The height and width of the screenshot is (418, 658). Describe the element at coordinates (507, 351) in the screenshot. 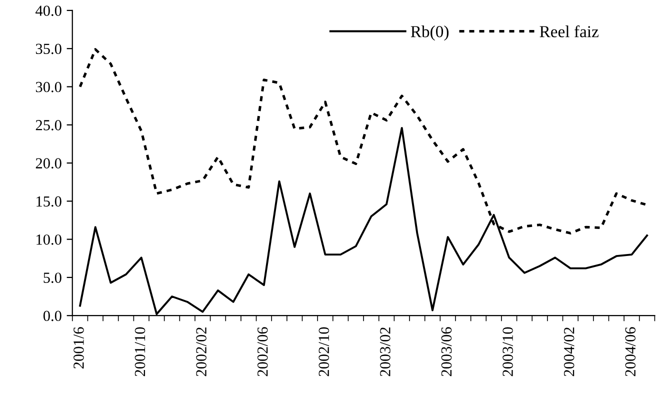

I see `x-tick-label: 2003/10` at that location.